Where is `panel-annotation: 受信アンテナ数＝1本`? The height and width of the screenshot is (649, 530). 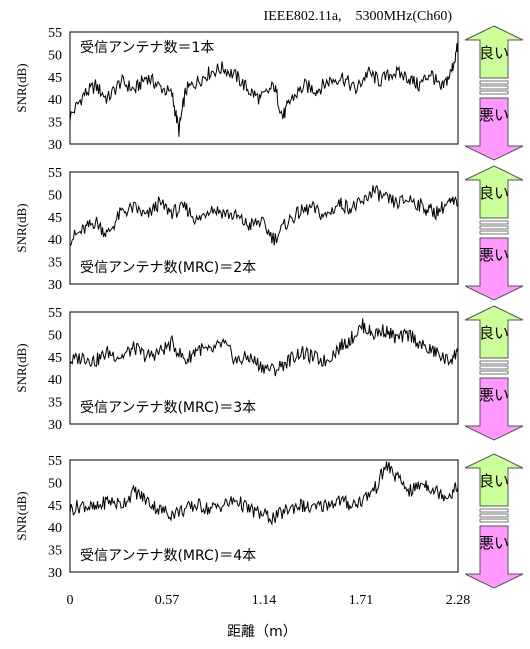 panel-annotation: 受信アンテナ数＝1本 is located at coordinates (147, 48).